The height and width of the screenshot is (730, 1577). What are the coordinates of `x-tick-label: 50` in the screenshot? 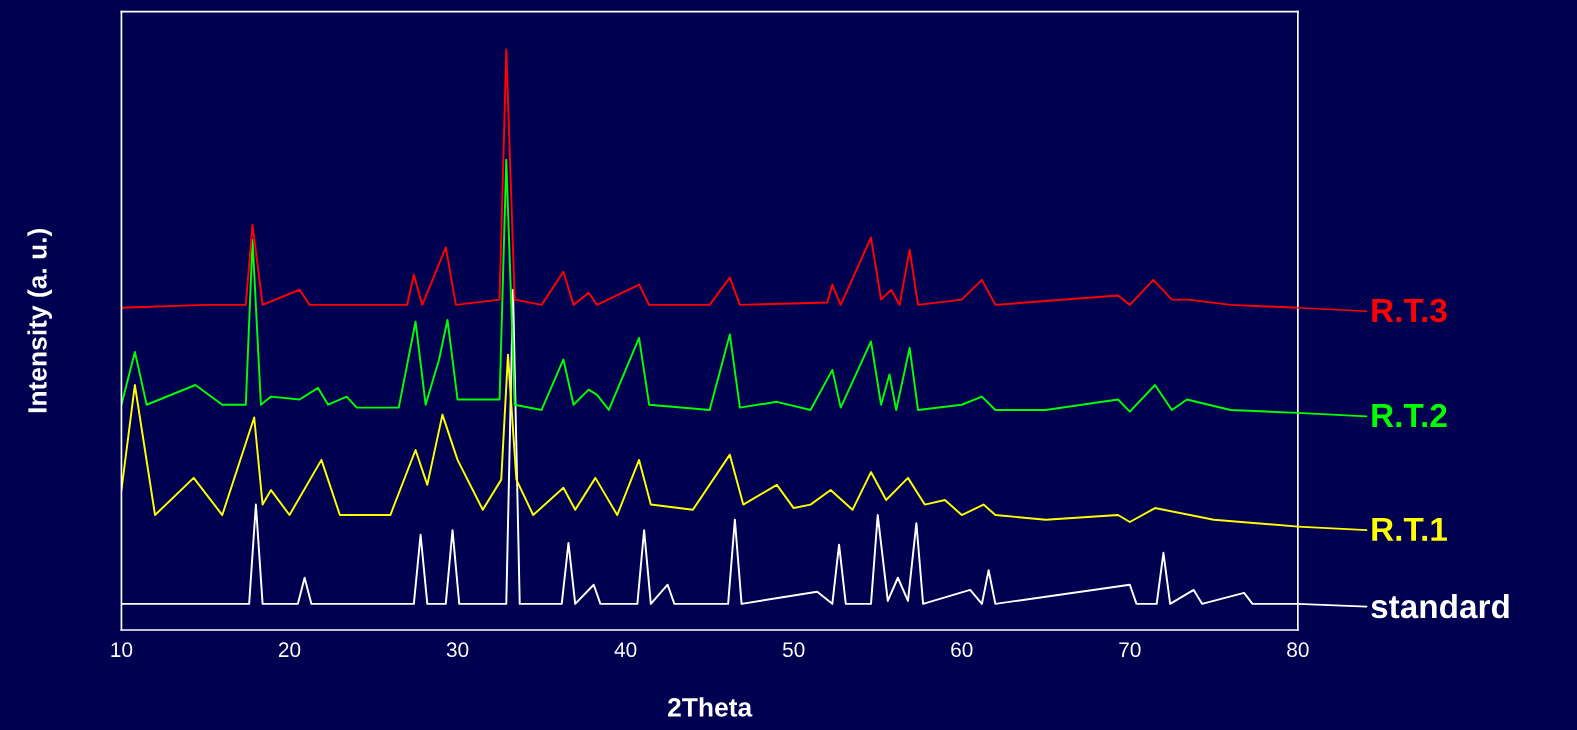 It's located at (793, 650).